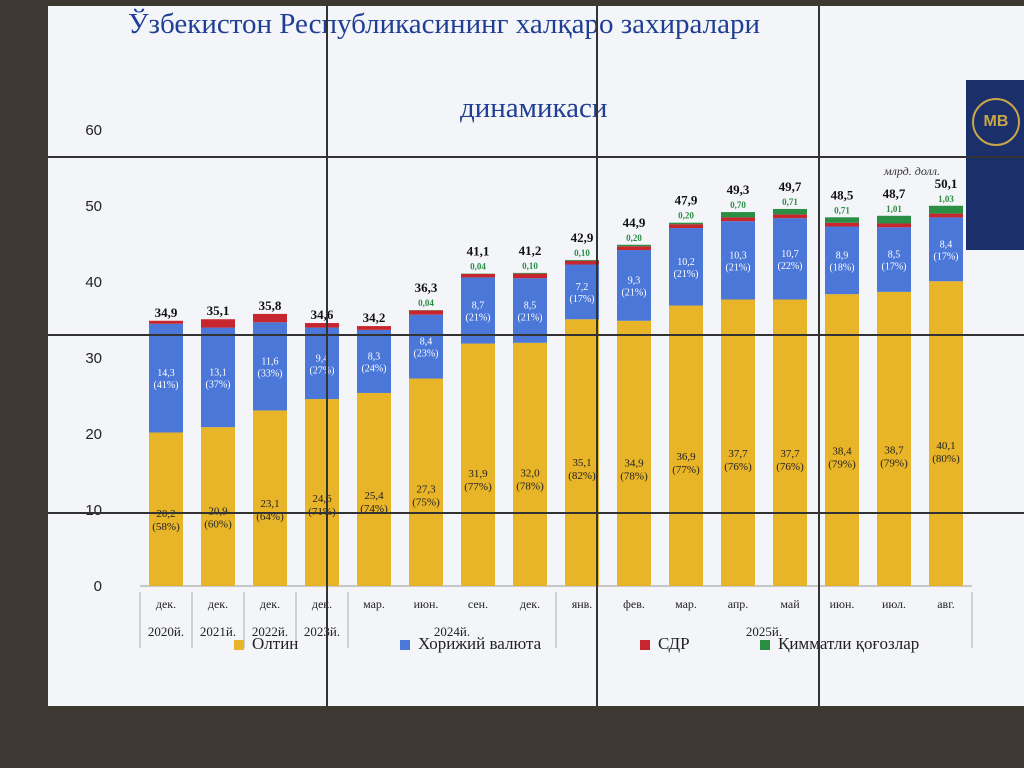  What do you see at coordinates (269, 361) in the screenshot?
I see `currency-value-label: 11,6` at bounding box center [269, 361].